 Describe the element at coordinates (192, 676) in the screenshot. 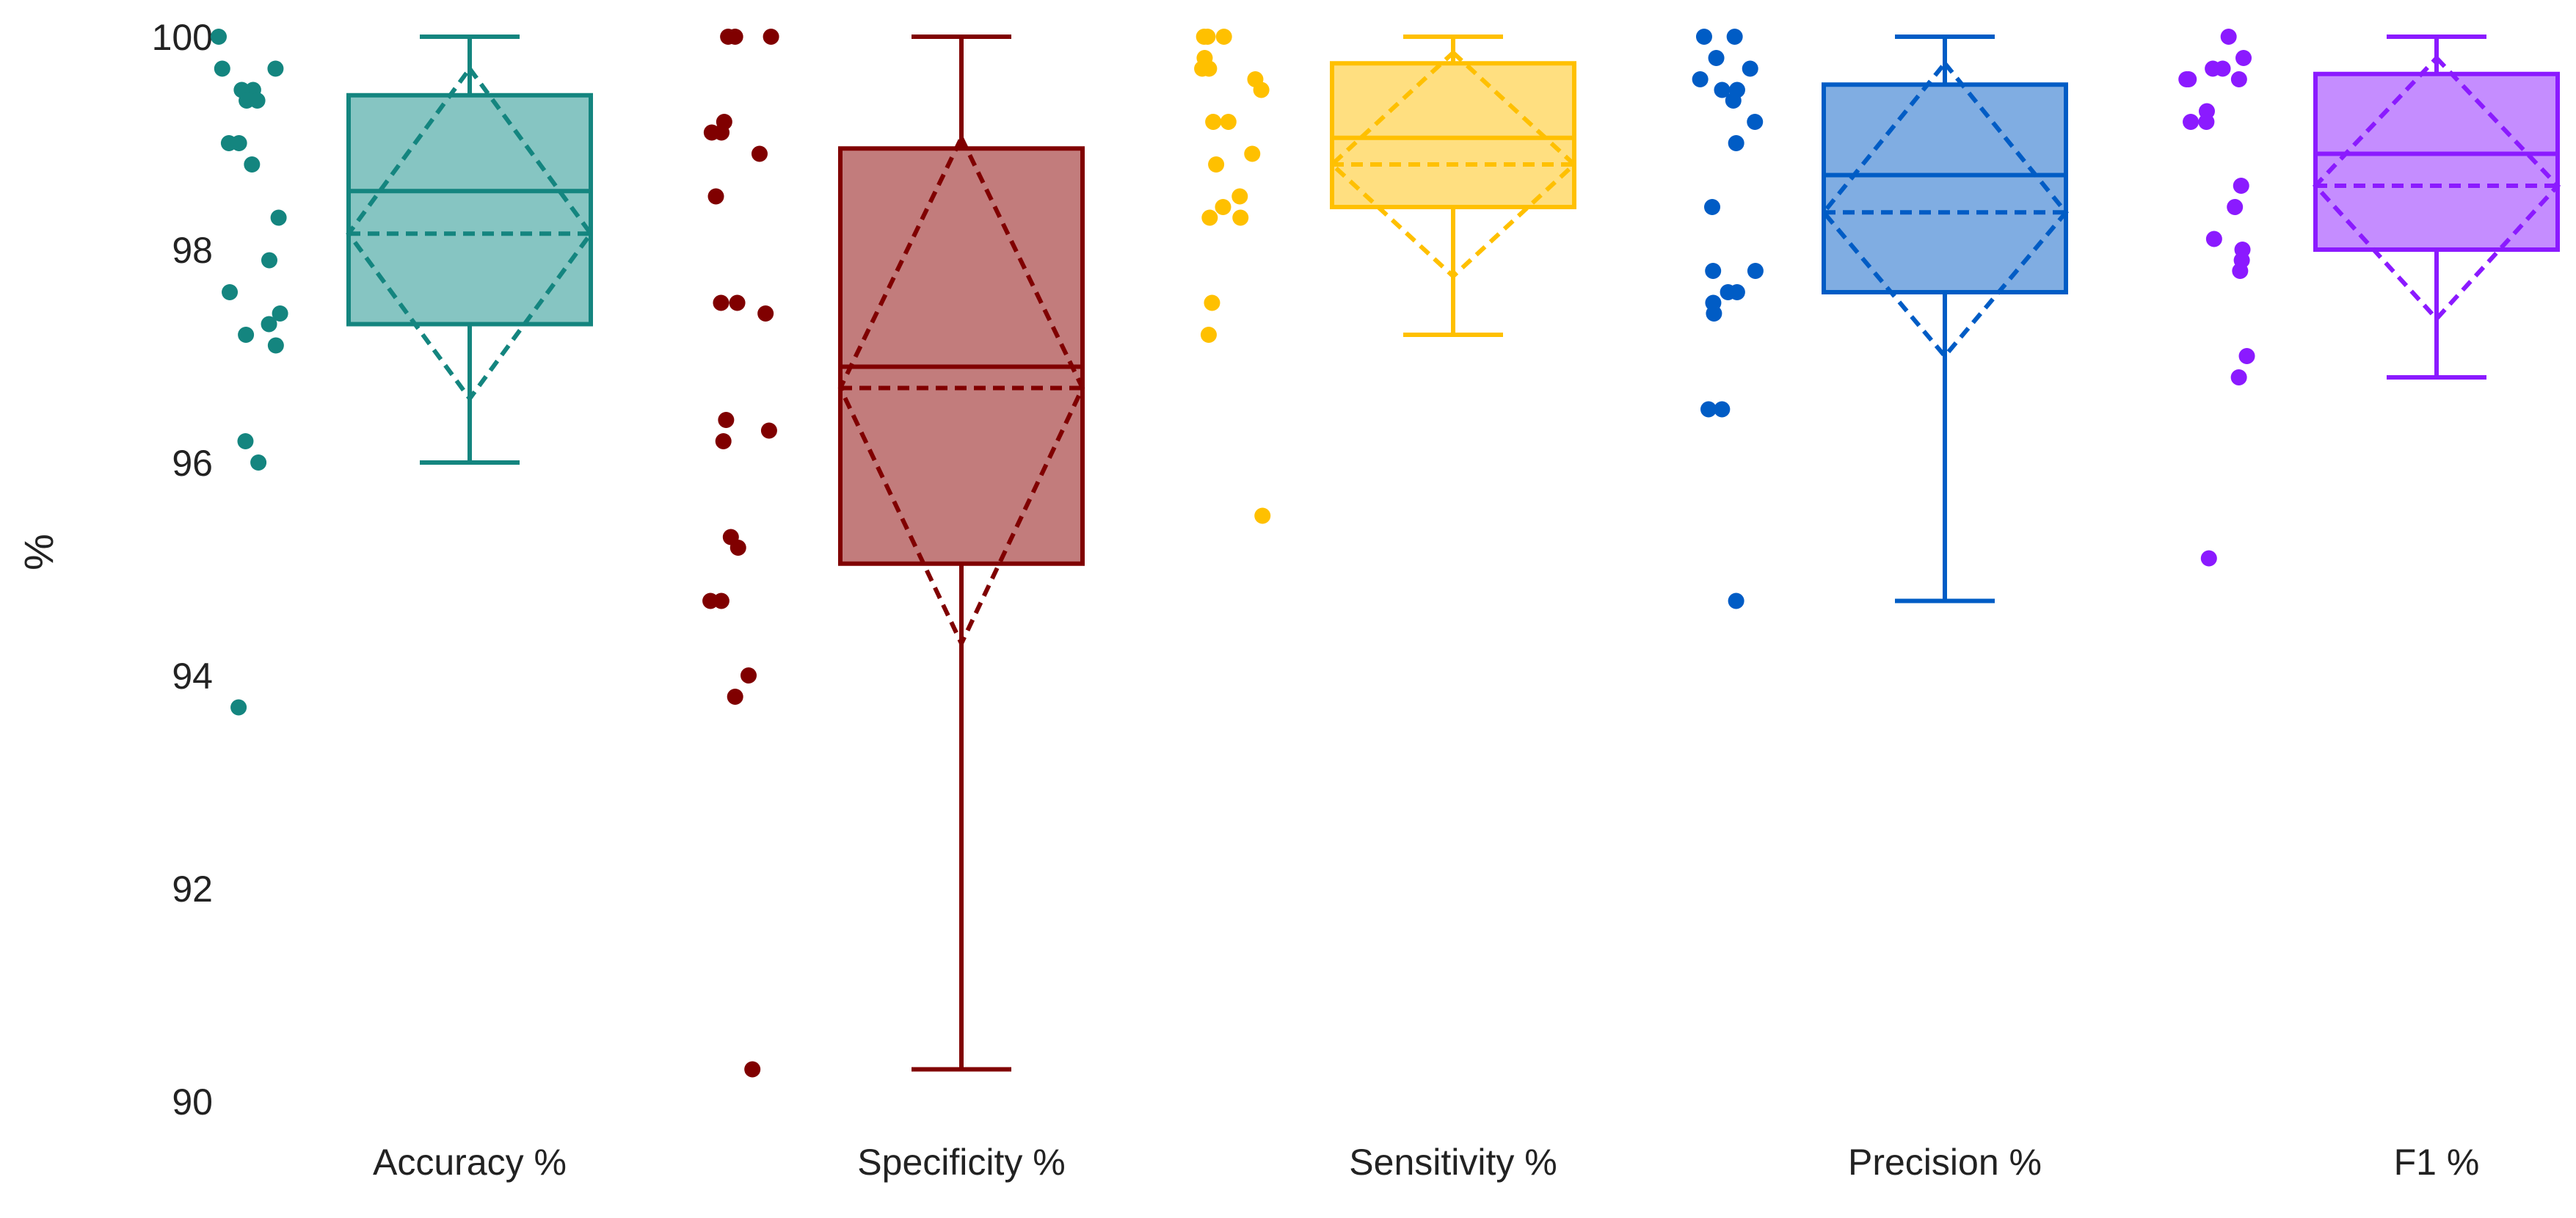

I see `y-tick-label: 94` at that location.